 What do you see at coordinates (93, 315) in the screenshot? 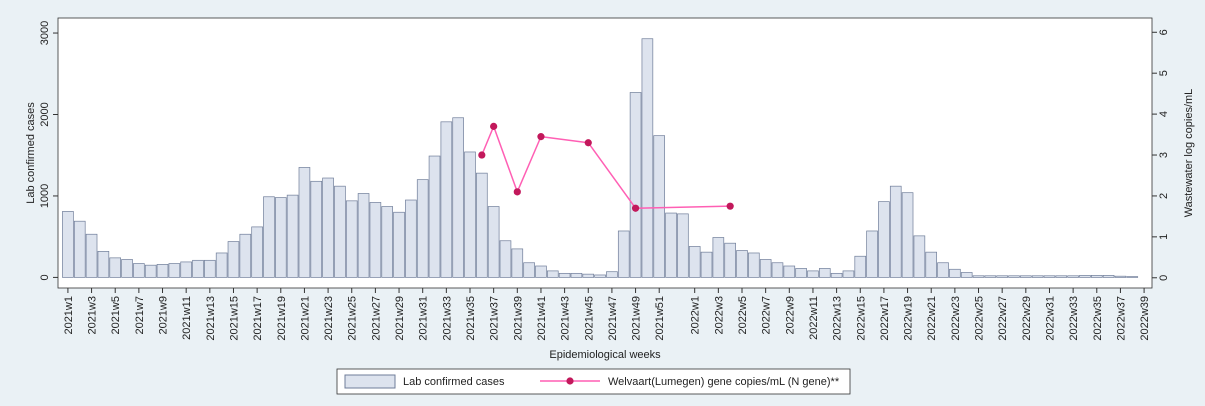
I see `x-tick-label: 2021w3` at bounding box center [93, 315].